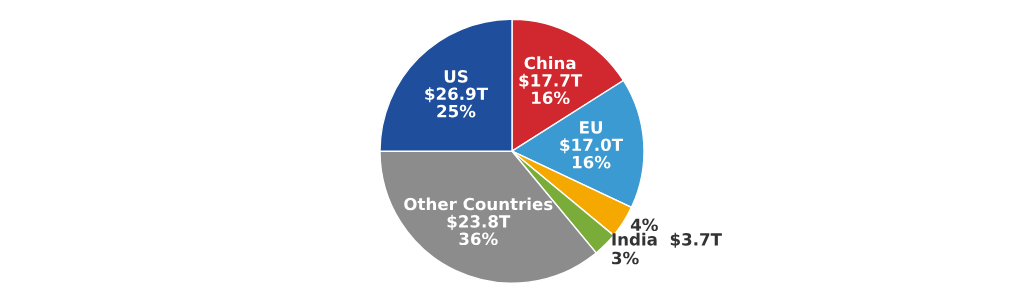 The height and width of the screenshot is (307, 1024). I want to click on data-label: 4%, so click(644, 225).